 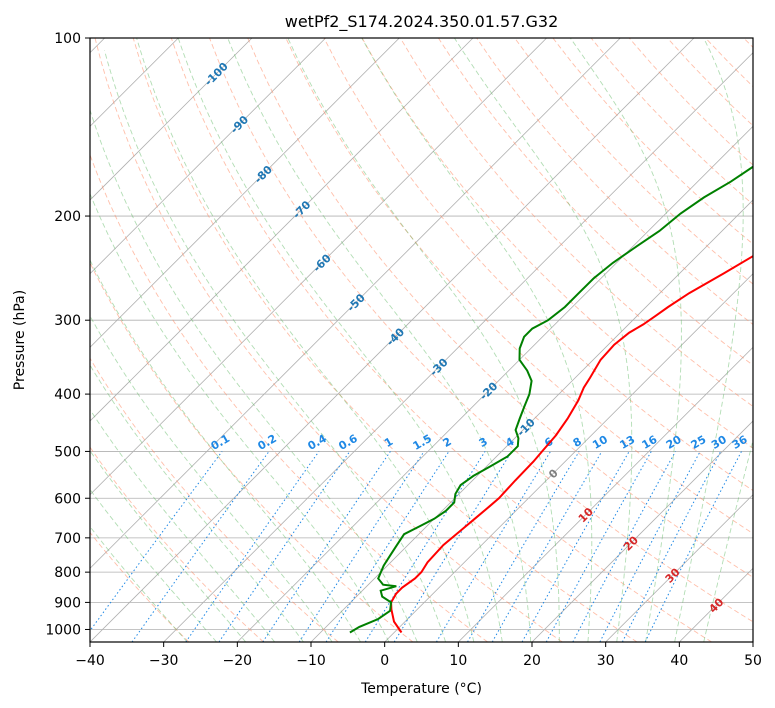 I want to click on x-tick-label: 40, so click(x=679, y=661).